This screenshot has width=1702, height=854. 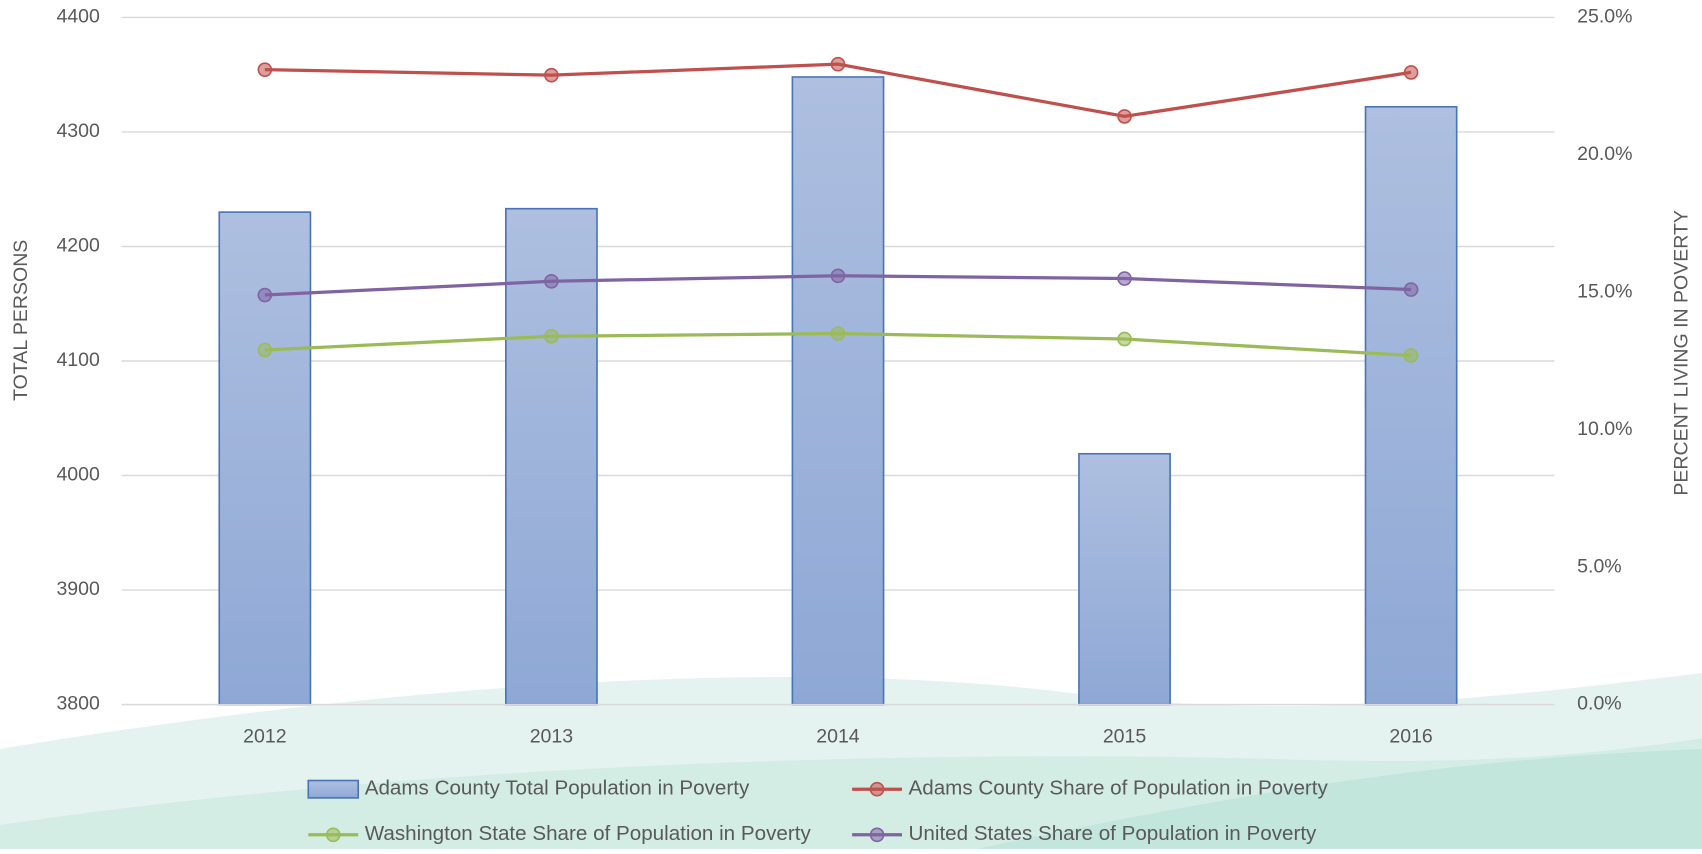 I want to click on legend-item: Adams County Total Population in Poverty, so click(x=528, y=788).